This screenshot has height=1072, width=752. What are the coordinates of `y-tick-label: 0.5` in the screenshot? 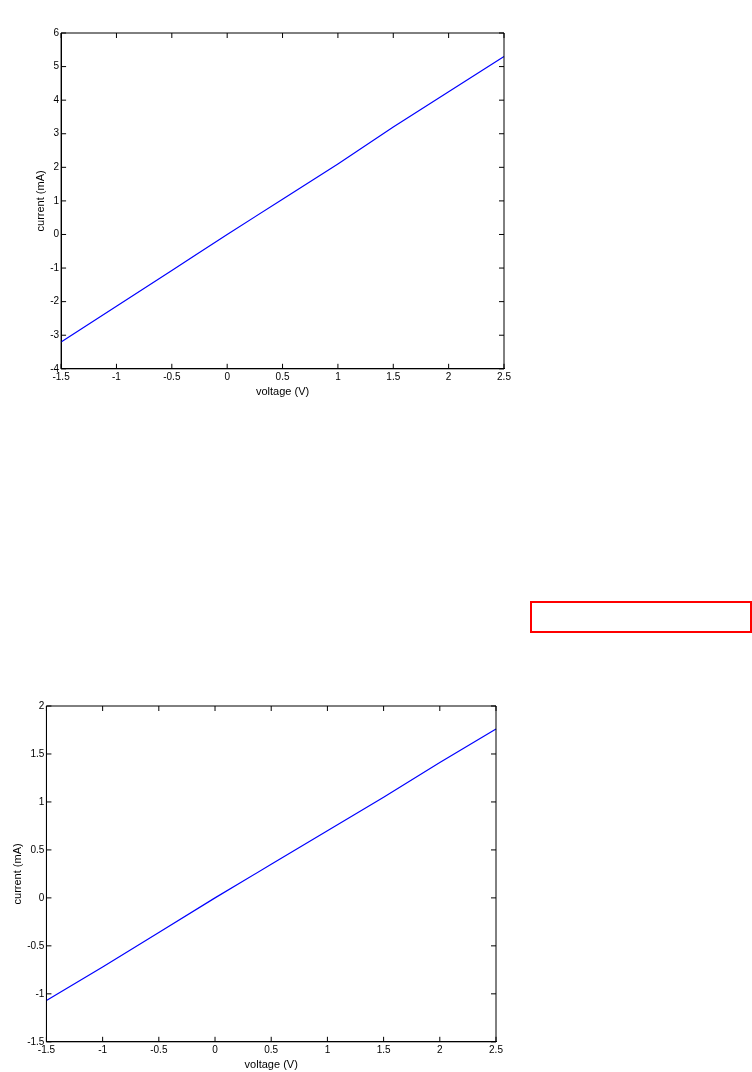 It's located at (37, 849).